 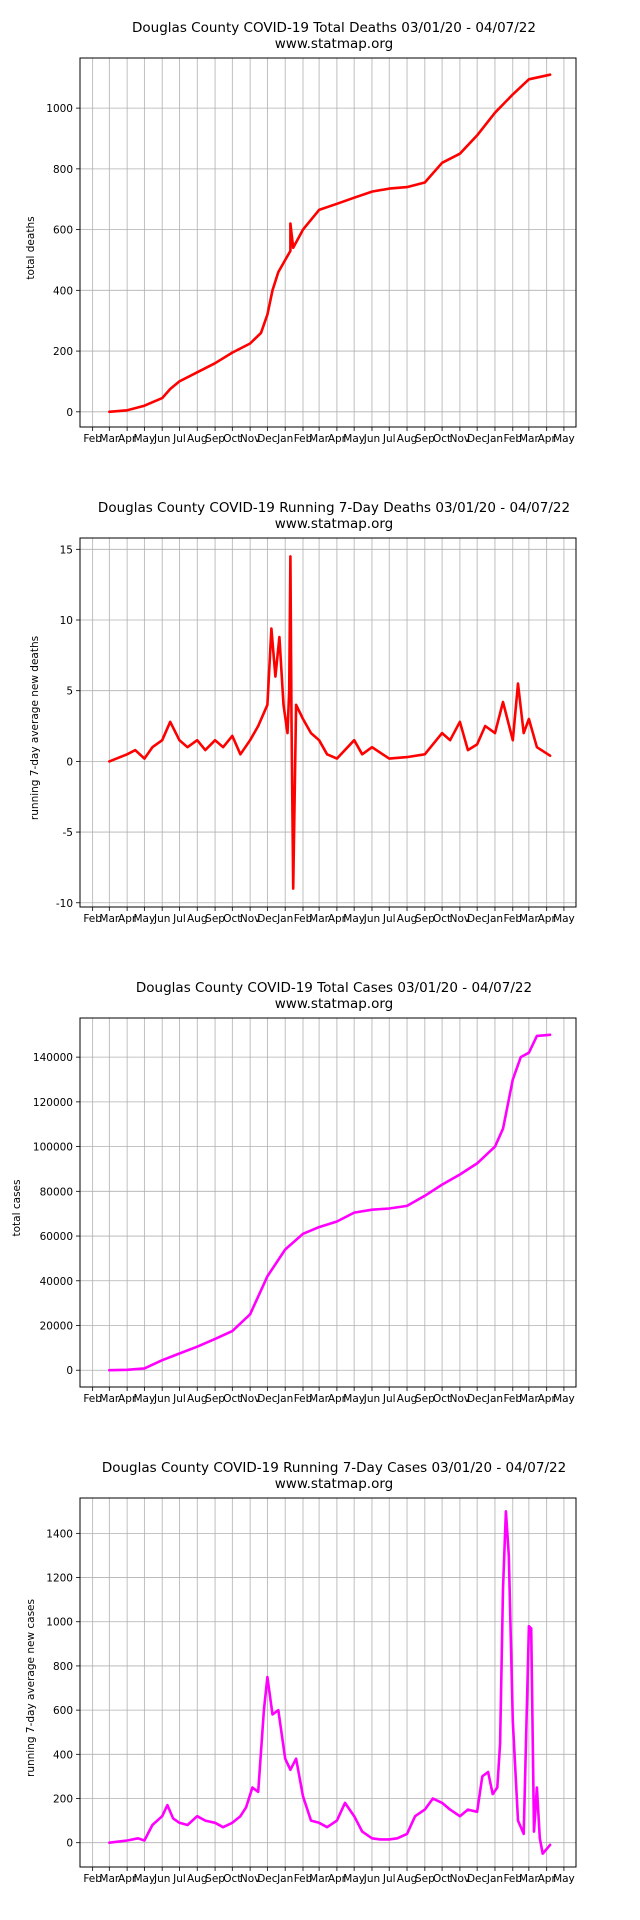 What do you see at coordinates (63, 352) in the screenshot?
I see `y-tick-label: 200` at bounding box center [63, 352].